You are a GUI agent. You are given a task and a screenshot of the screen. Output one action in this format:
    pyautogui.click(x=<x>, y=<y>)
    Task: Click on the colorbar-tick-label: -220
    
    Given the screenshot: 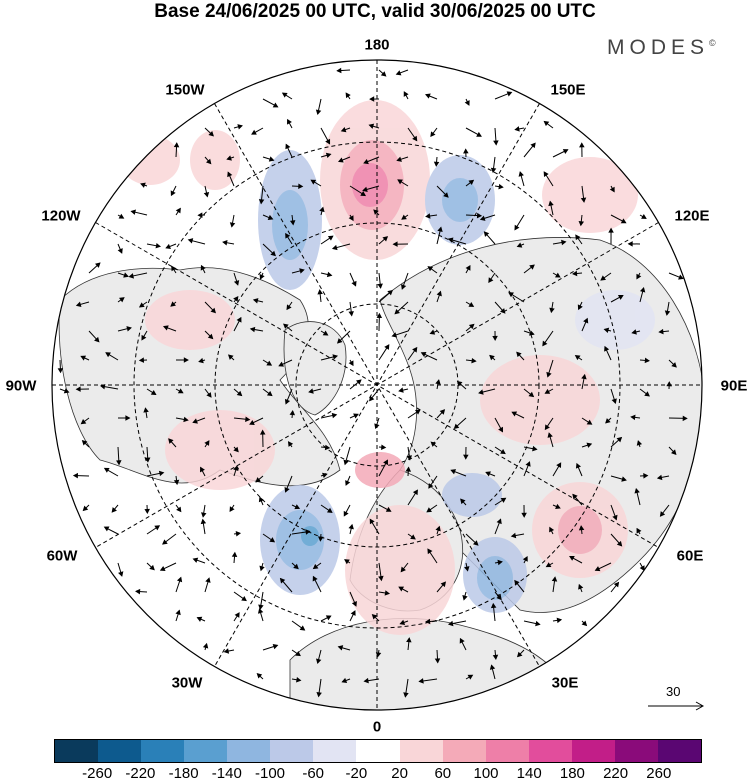 What is the action you would take?
    pyautogui.click(x=140, y=773)
    